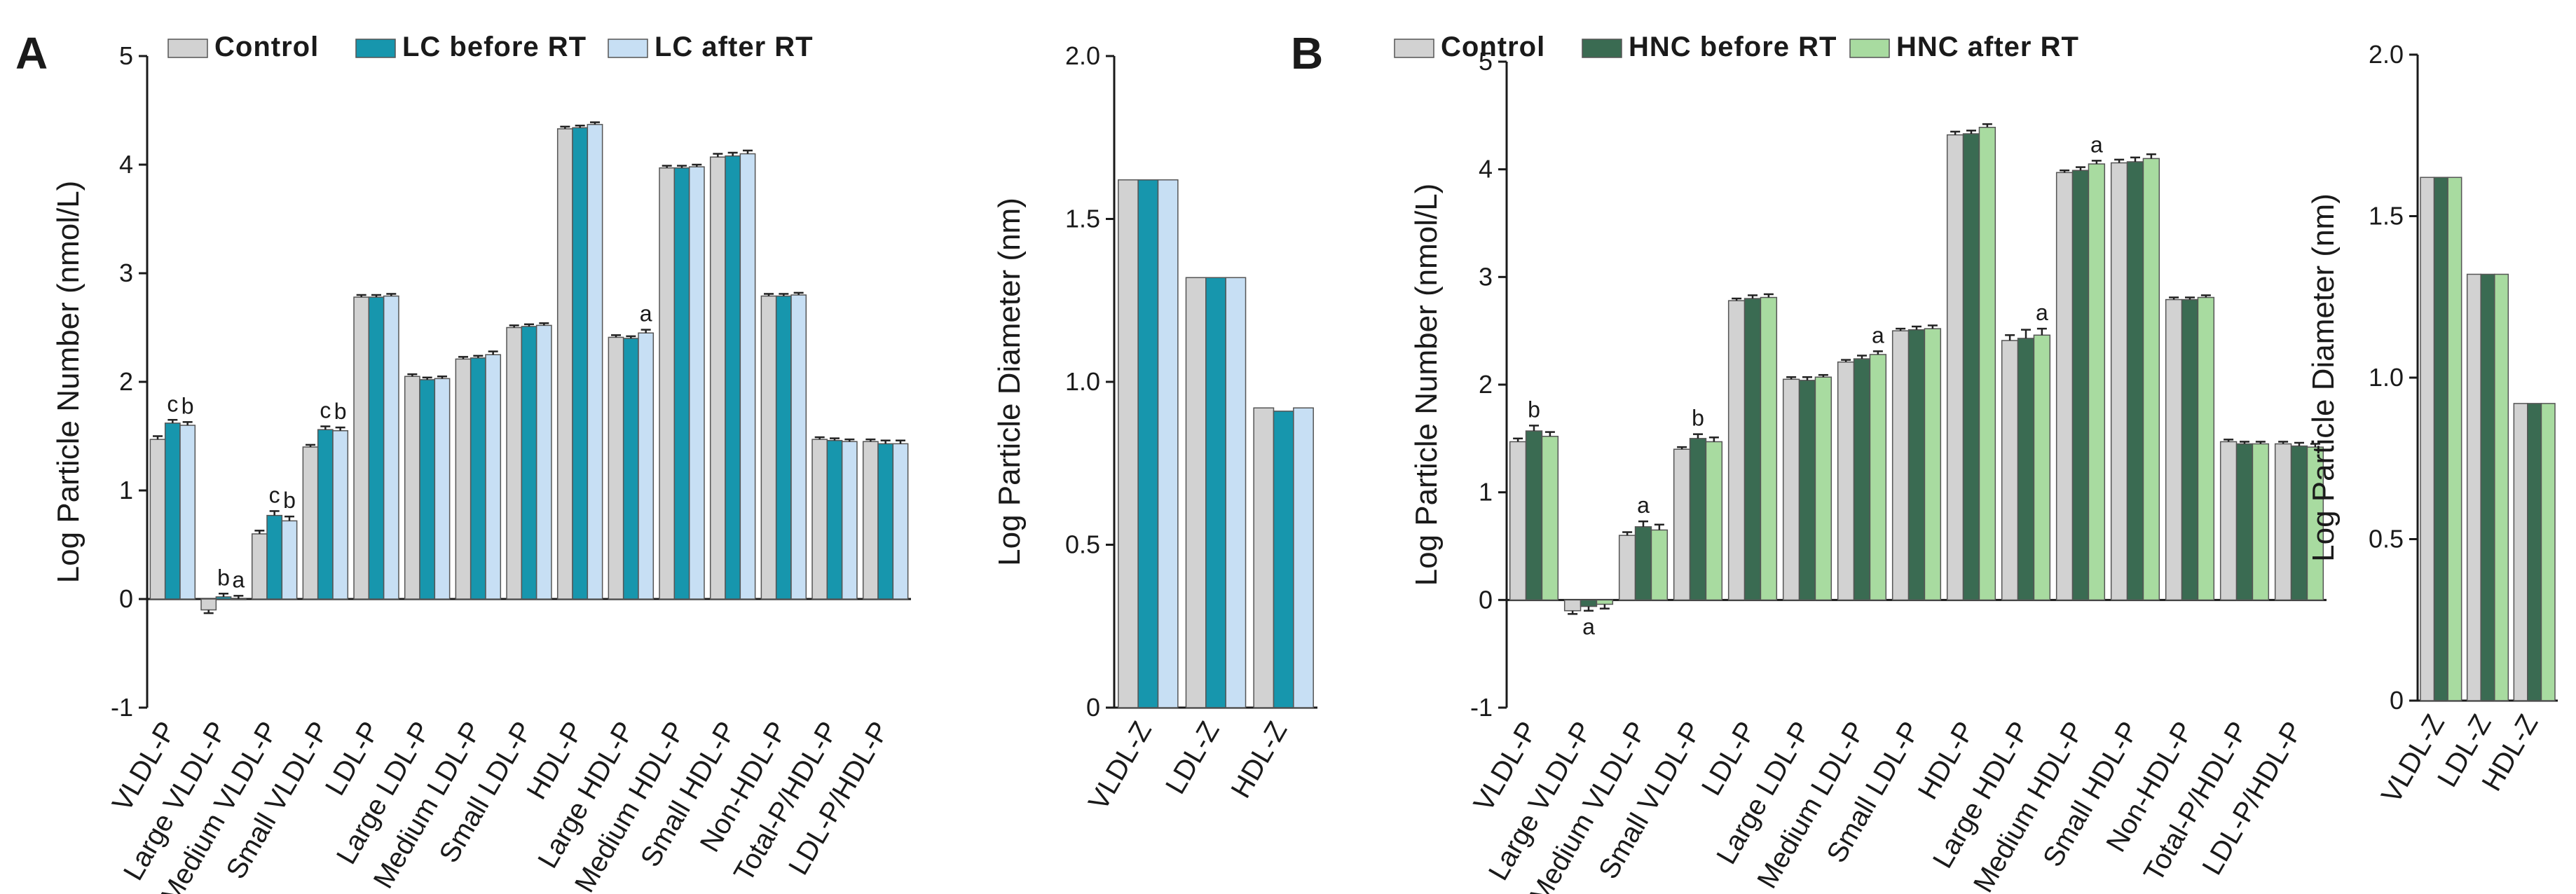  Describe the element at coordinates (126, 164) in the screenshot. I see `y-tick-label: 4` at that location.